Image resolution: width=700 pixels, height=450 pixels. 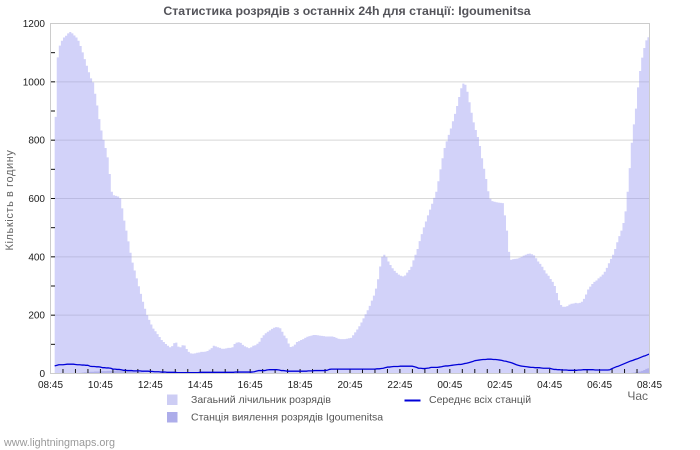 I want to click on svg-text: 1200, so click(x=34, y=24).